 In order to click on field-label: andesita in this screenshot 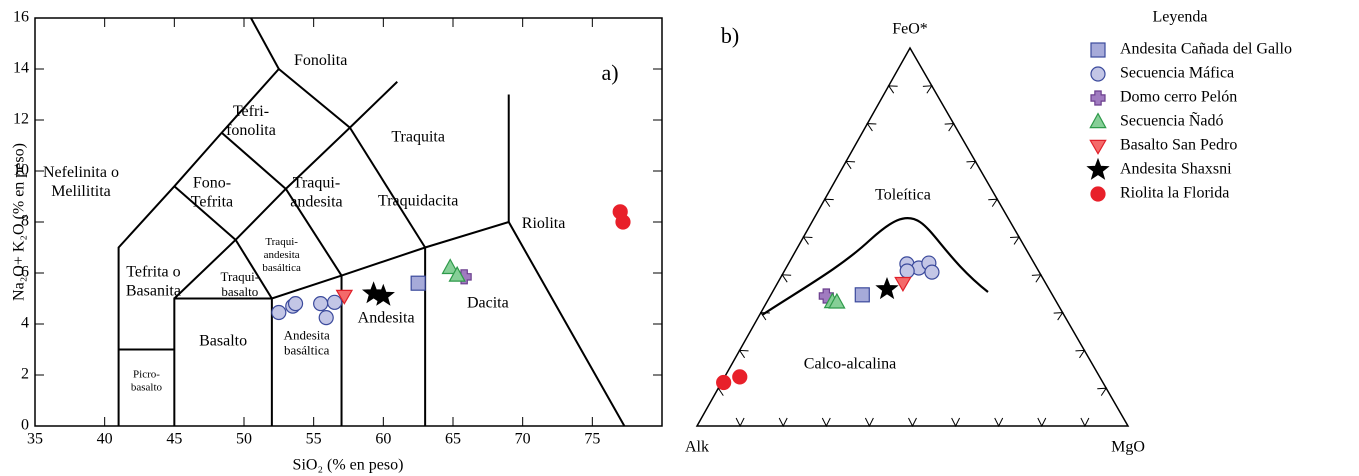, I will do `click(282, 255)`.